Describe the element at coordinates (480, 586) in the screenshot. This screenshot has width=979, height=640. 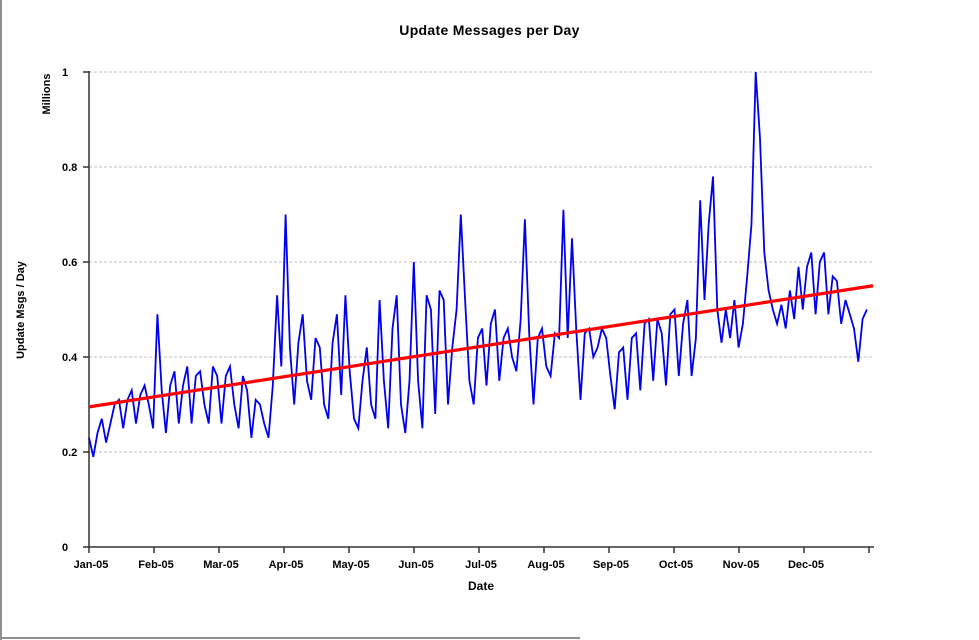
I see `x-axis-title: Date` at that location.